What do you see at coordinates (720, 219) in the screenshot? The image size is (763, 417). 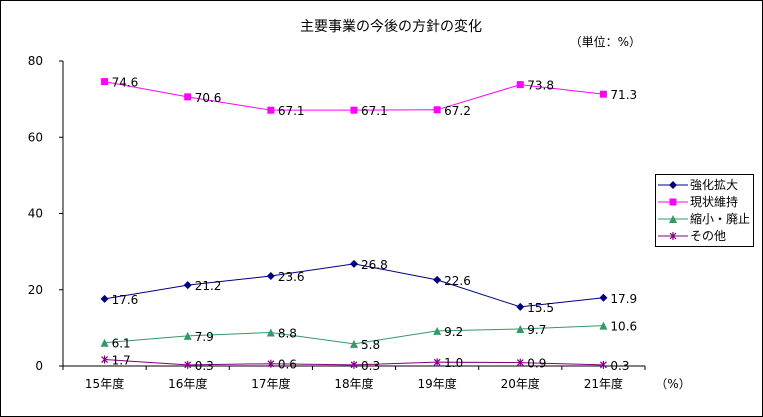 I see `legend-label: 縮小・廃止` at bounding box center [720, 219].